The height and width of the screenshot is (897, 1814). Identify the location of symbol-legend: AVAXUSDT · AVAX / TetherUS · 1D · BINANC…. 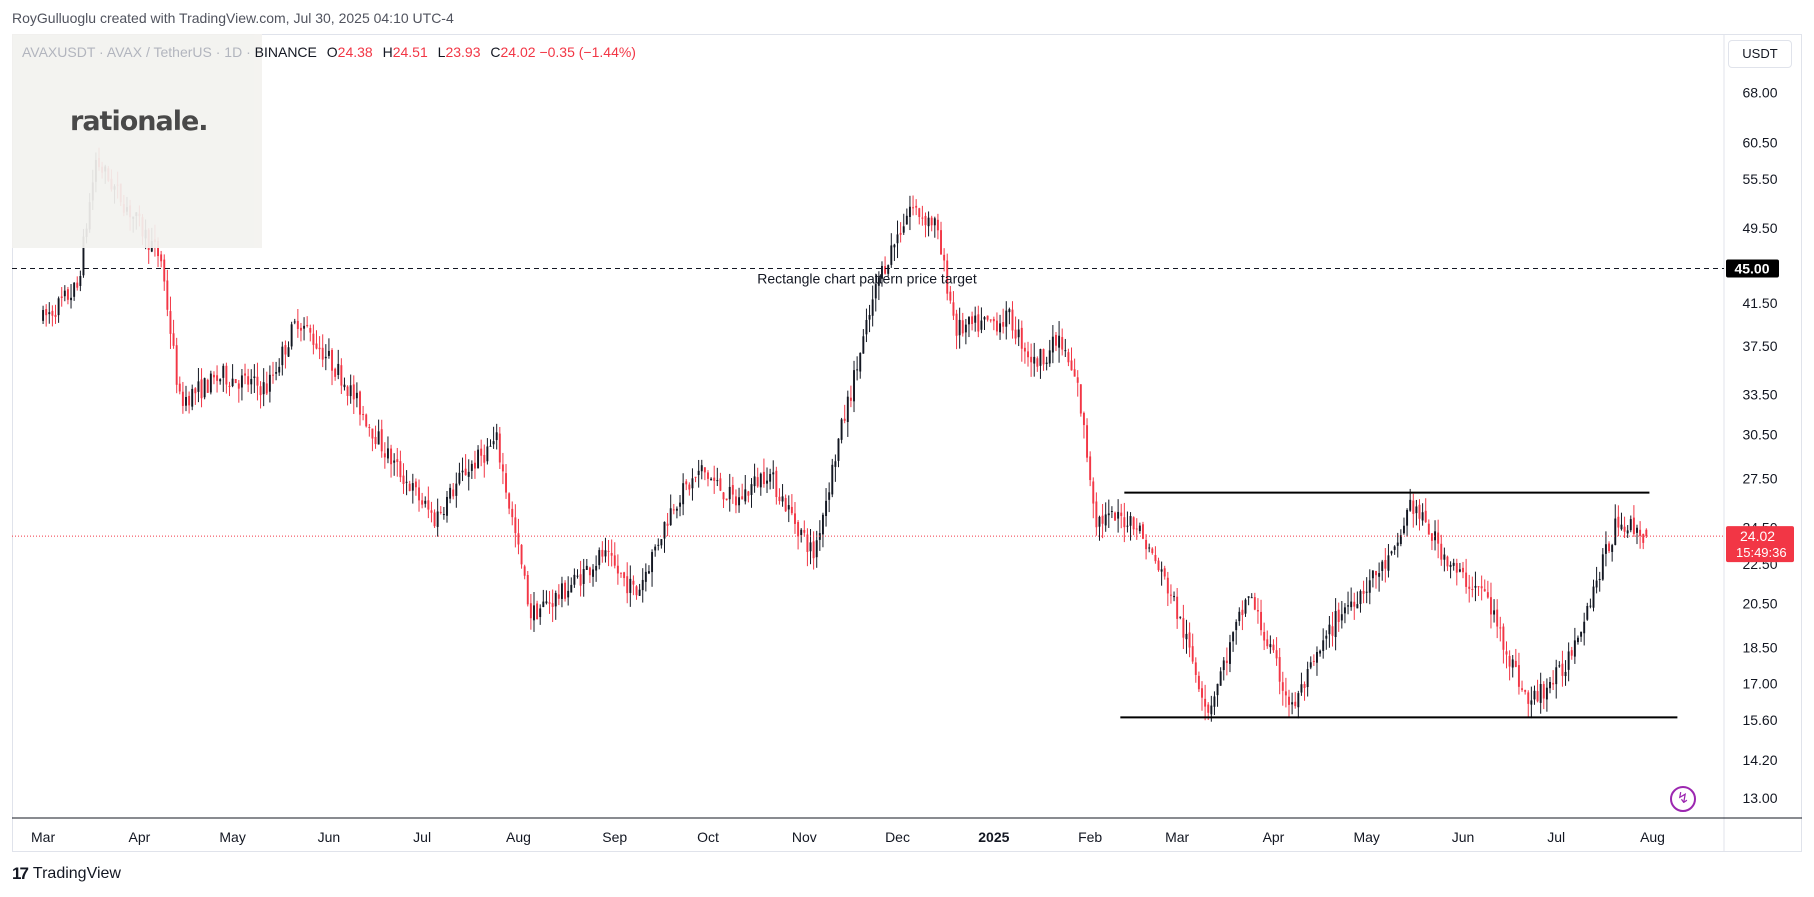
(329, 52).